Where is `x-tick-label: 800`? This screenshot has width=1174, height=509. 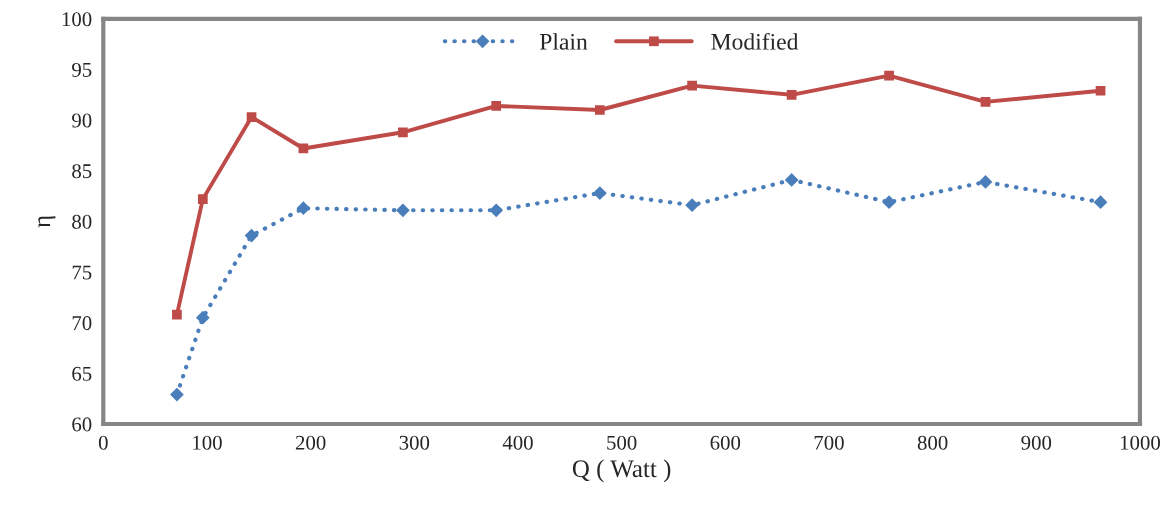
x-tick-label: 800 is located at coordinates (932, 442).